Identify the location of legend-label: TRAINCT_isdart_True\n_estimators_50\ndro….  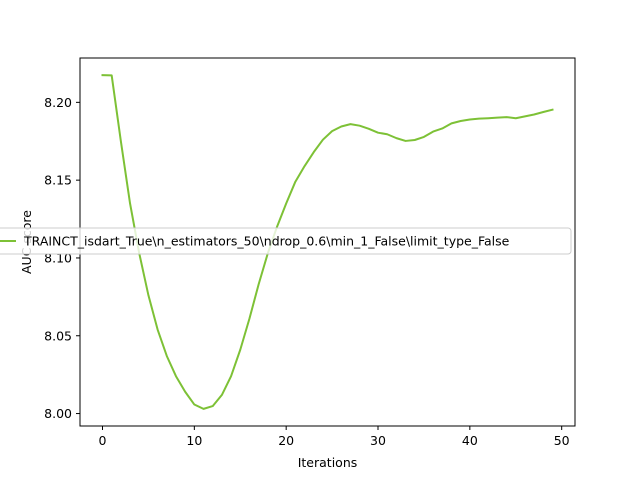
(266, 241).